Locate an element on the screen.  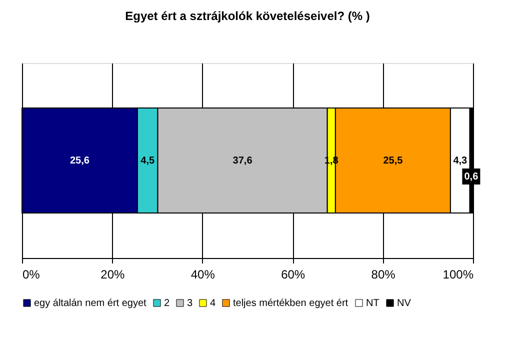
chart-title: Egyet ért a sztrájkolók követeléseivel? (% ) is located at coordinates (247, 16).